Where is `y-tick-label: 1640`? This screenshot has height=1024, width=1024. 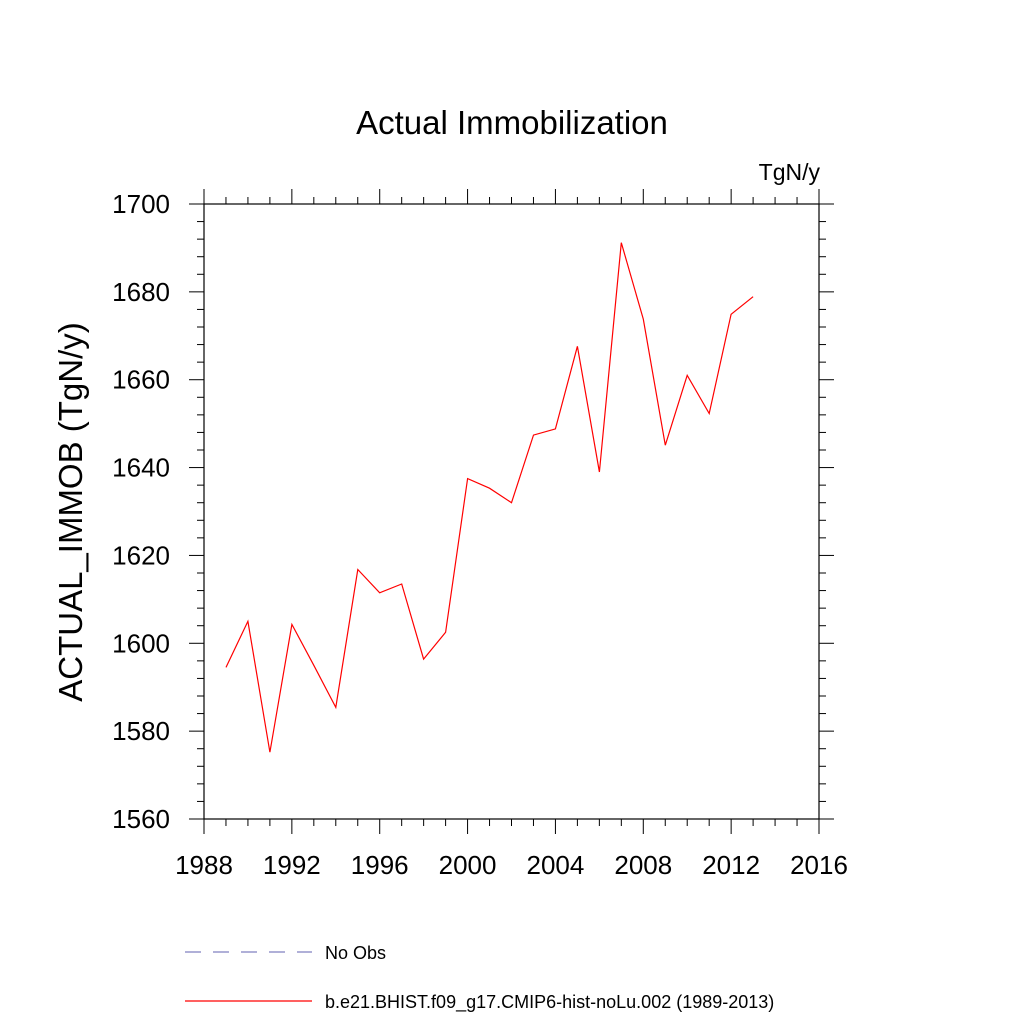
y-tick-label: 1640 is located at coordinates (141, 468).